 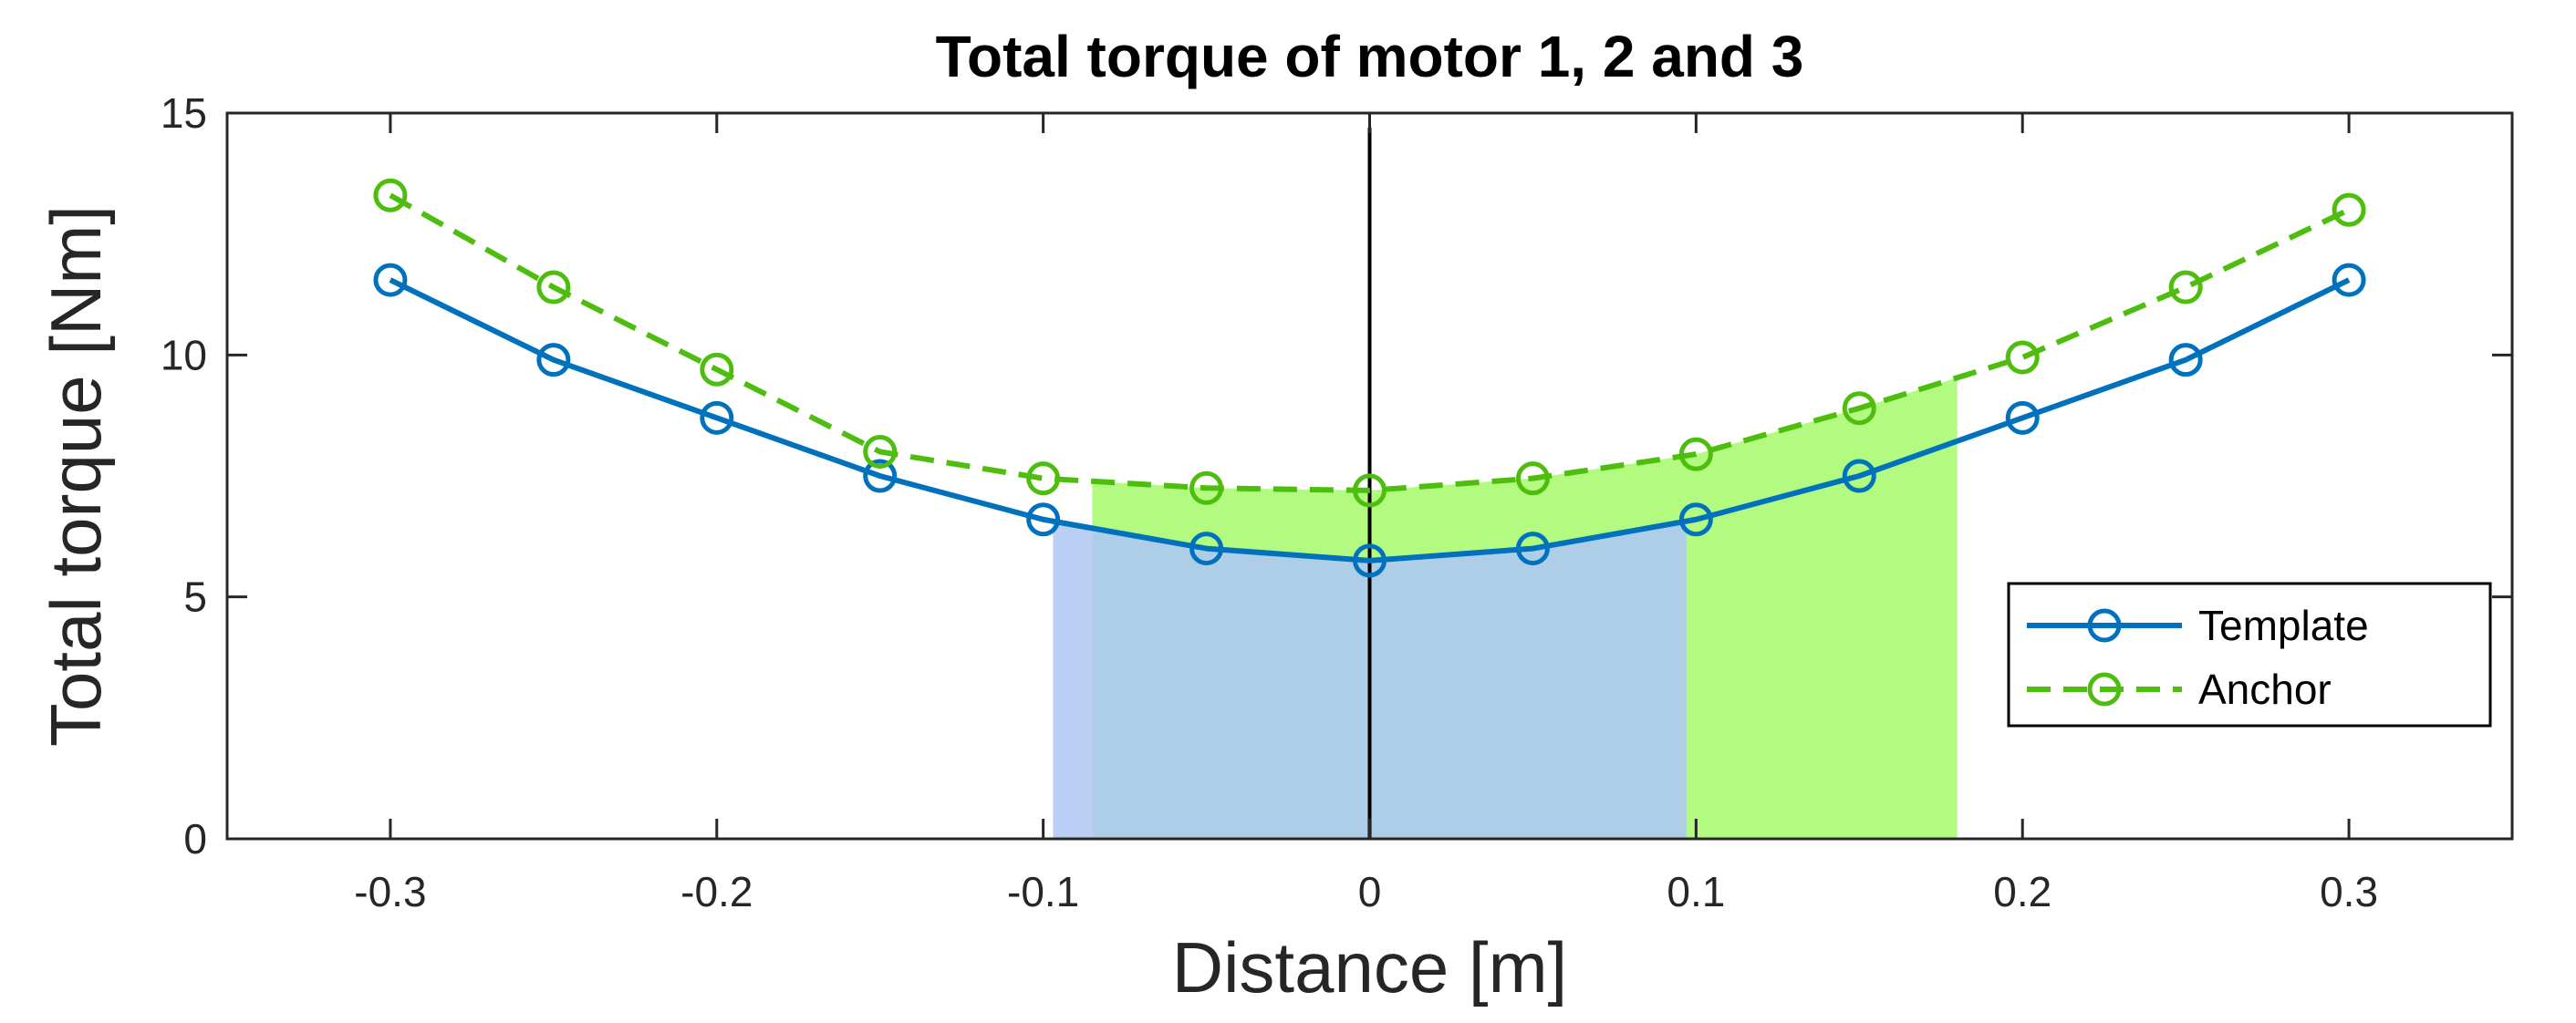 What do you see at coordinates (2104, 689) in the screenshot?
I see `legend-marker-anchor` at bounding box center [2104, 689].